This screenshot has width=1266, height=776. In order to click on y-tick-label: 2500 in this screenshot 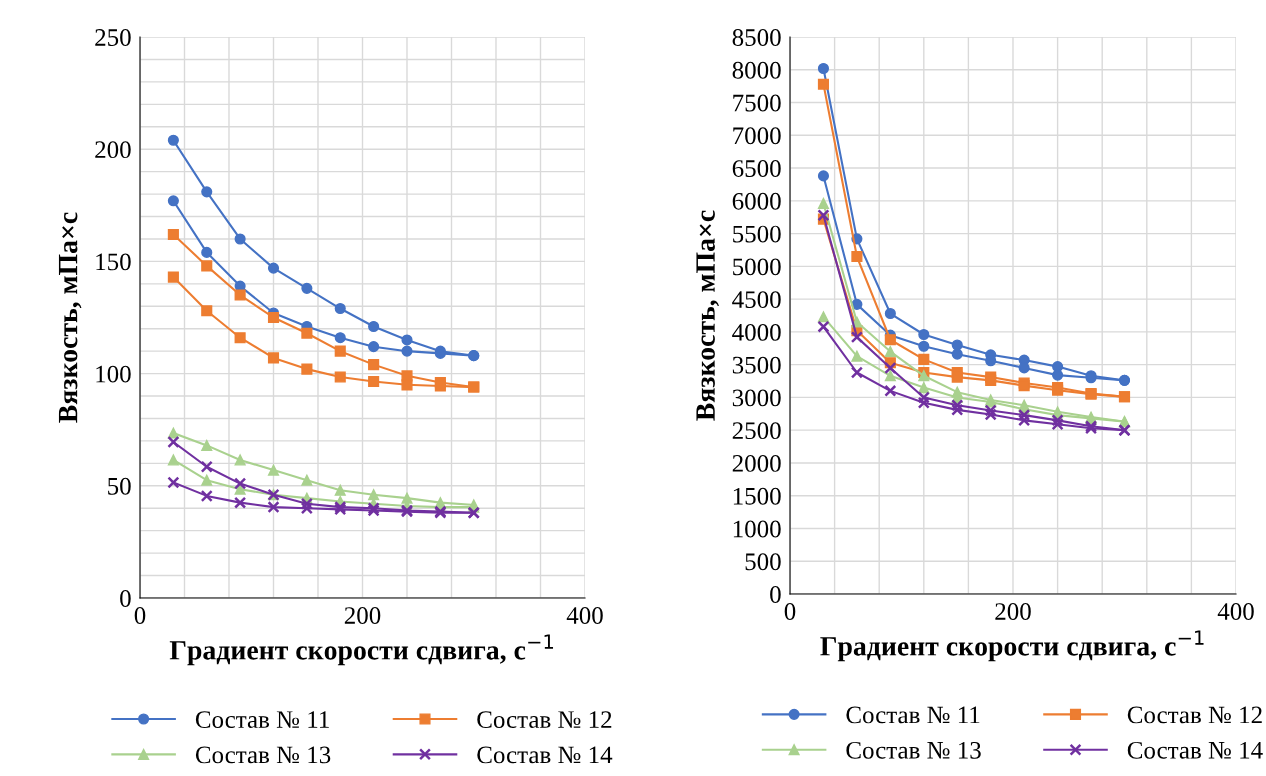, I will do `click(756, 431)`.